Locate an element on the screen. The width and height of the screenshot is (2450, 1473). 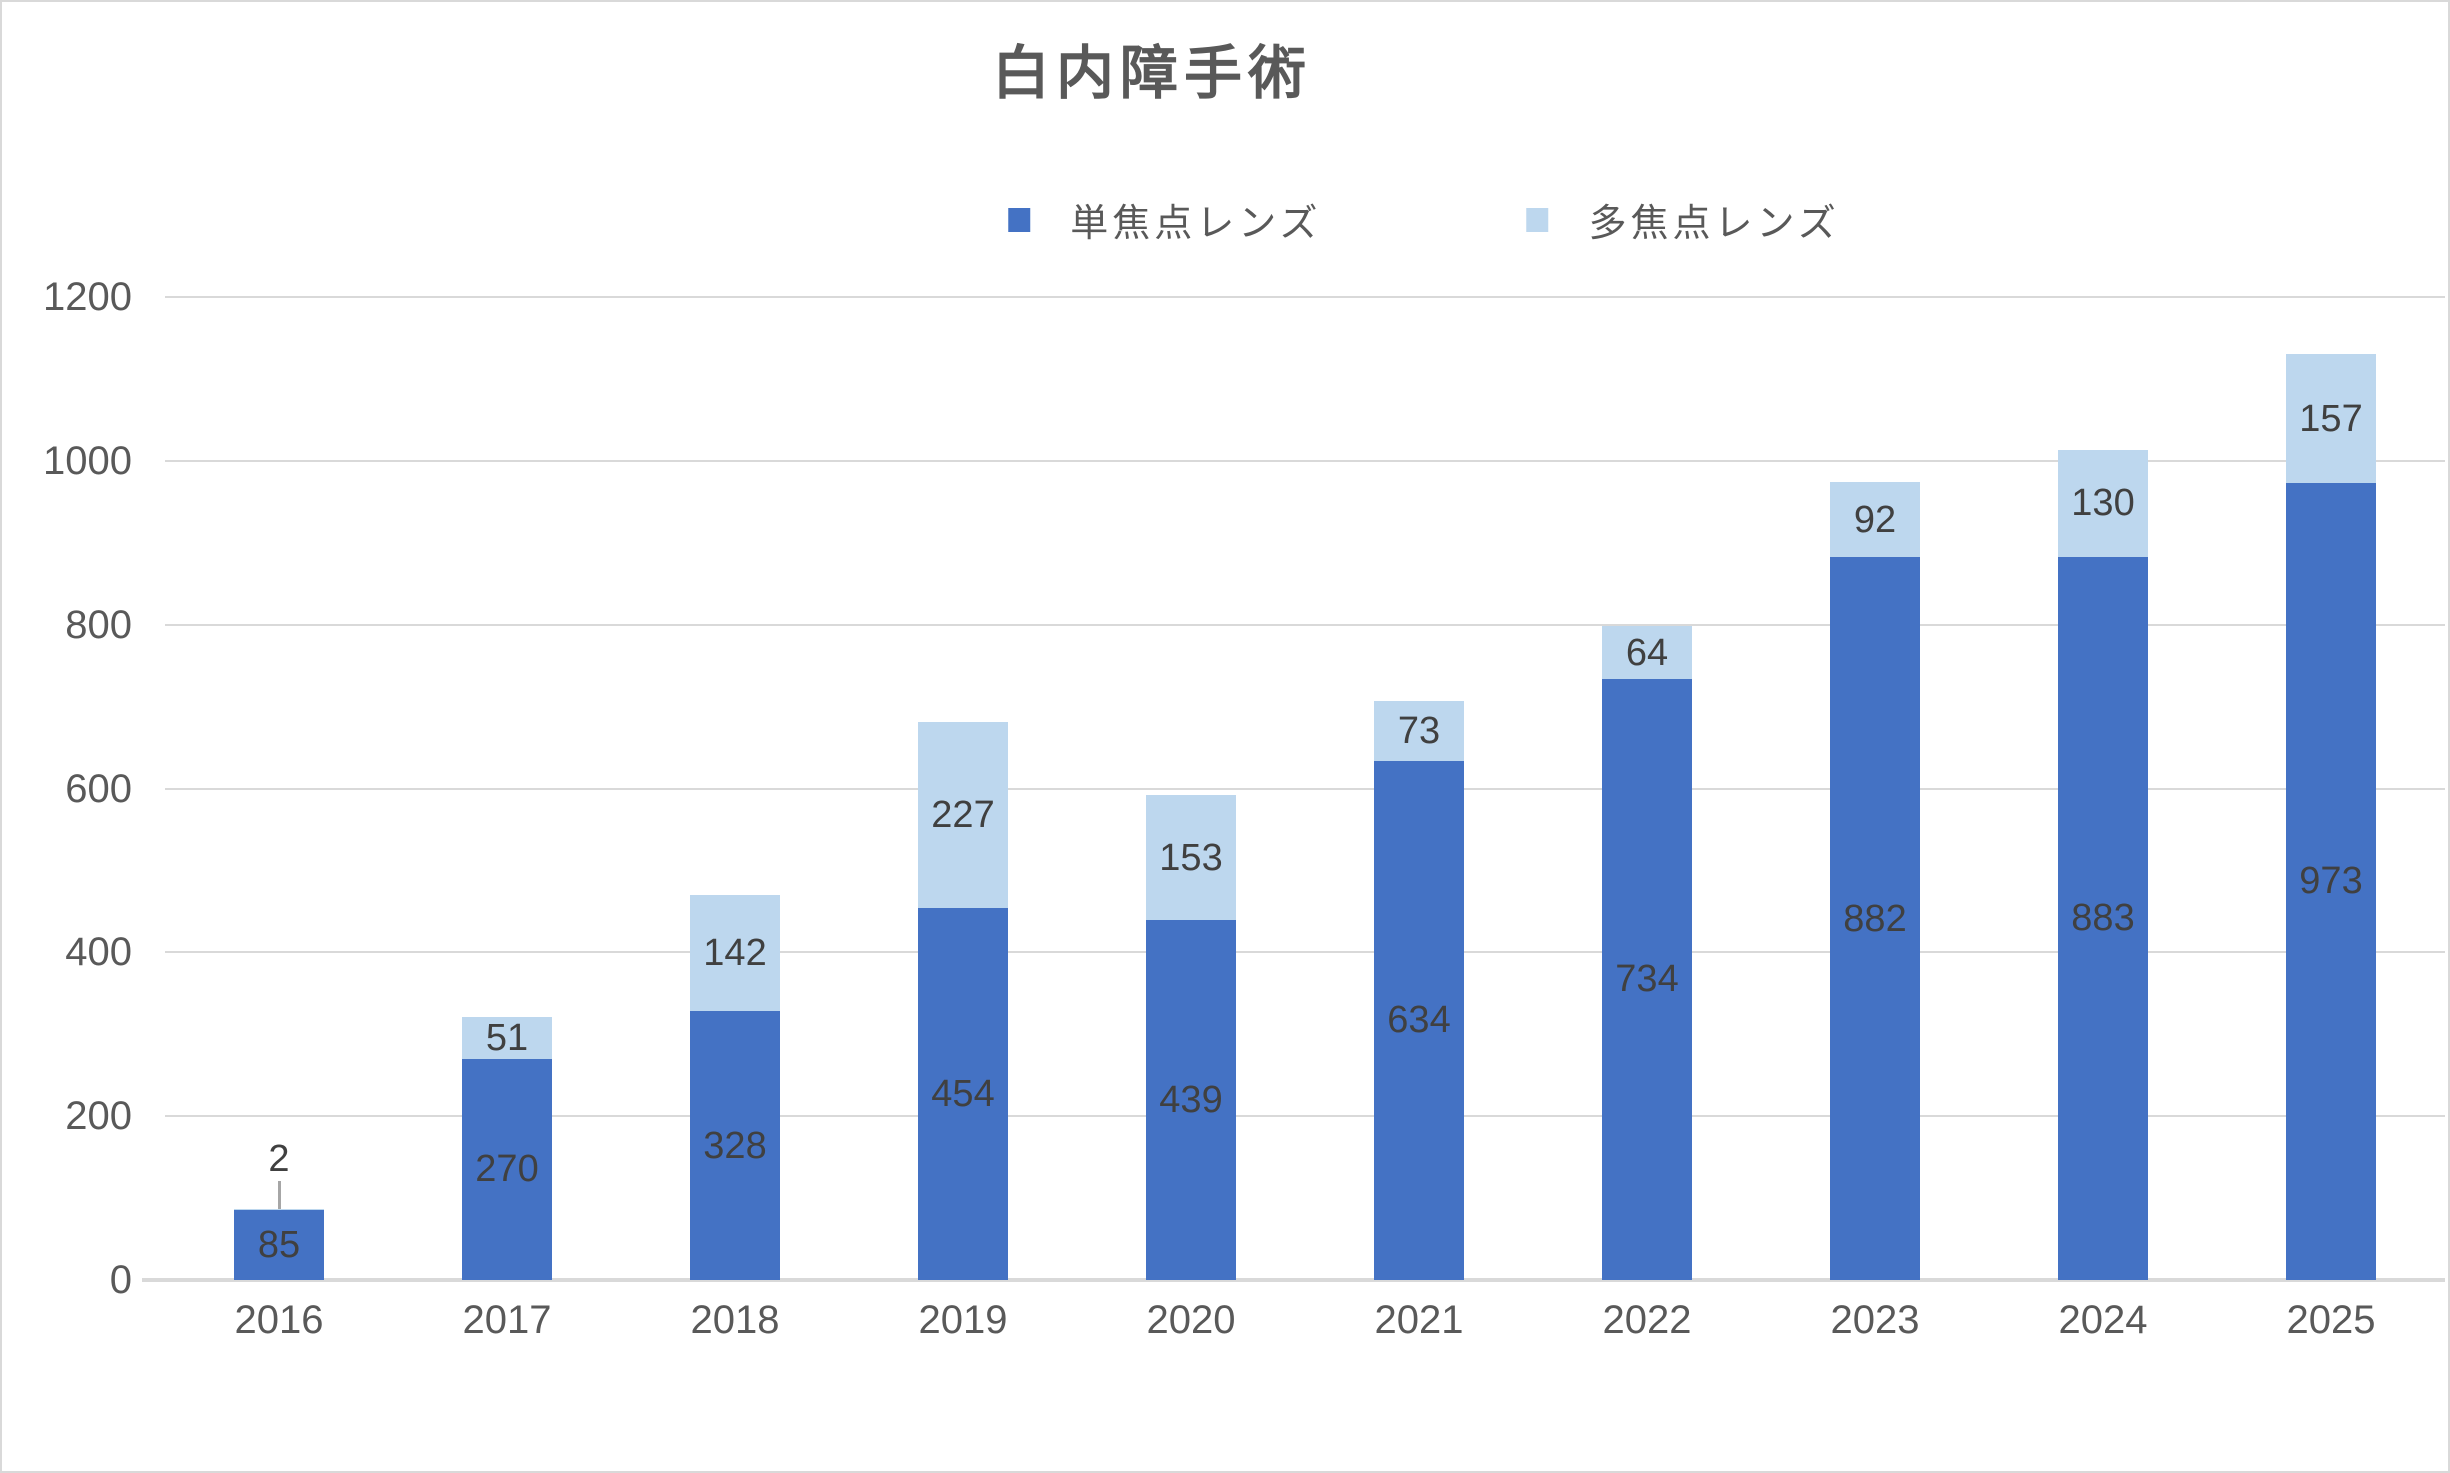
bar-segment-multifocal-2019 is located at coordinates (963, 815).